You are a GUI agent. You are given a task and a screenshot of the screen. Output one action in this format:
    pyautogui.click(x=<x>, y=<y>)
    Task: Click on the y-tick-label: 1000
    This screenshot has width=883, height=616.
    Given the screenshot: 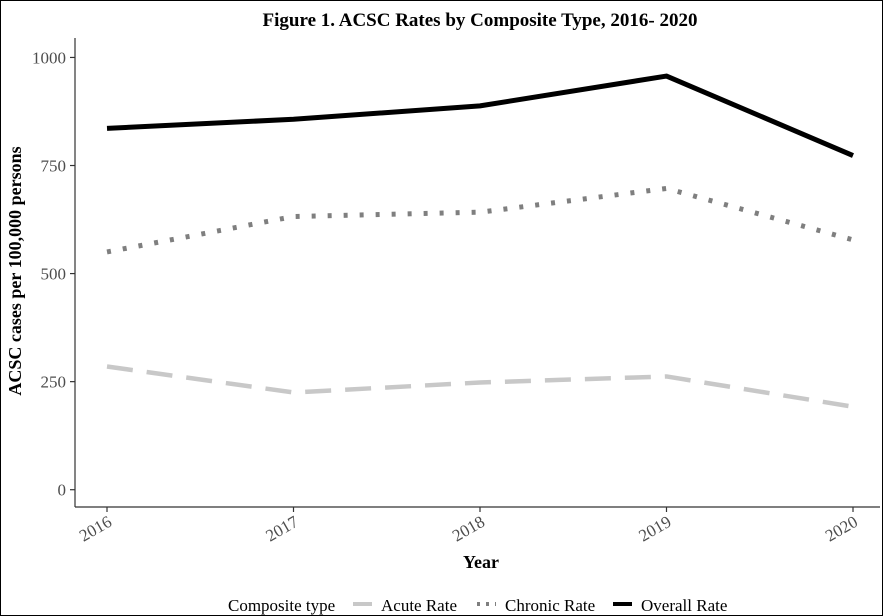 What is the action you would take?
    pyautogui.click(x=49, y=57)
    